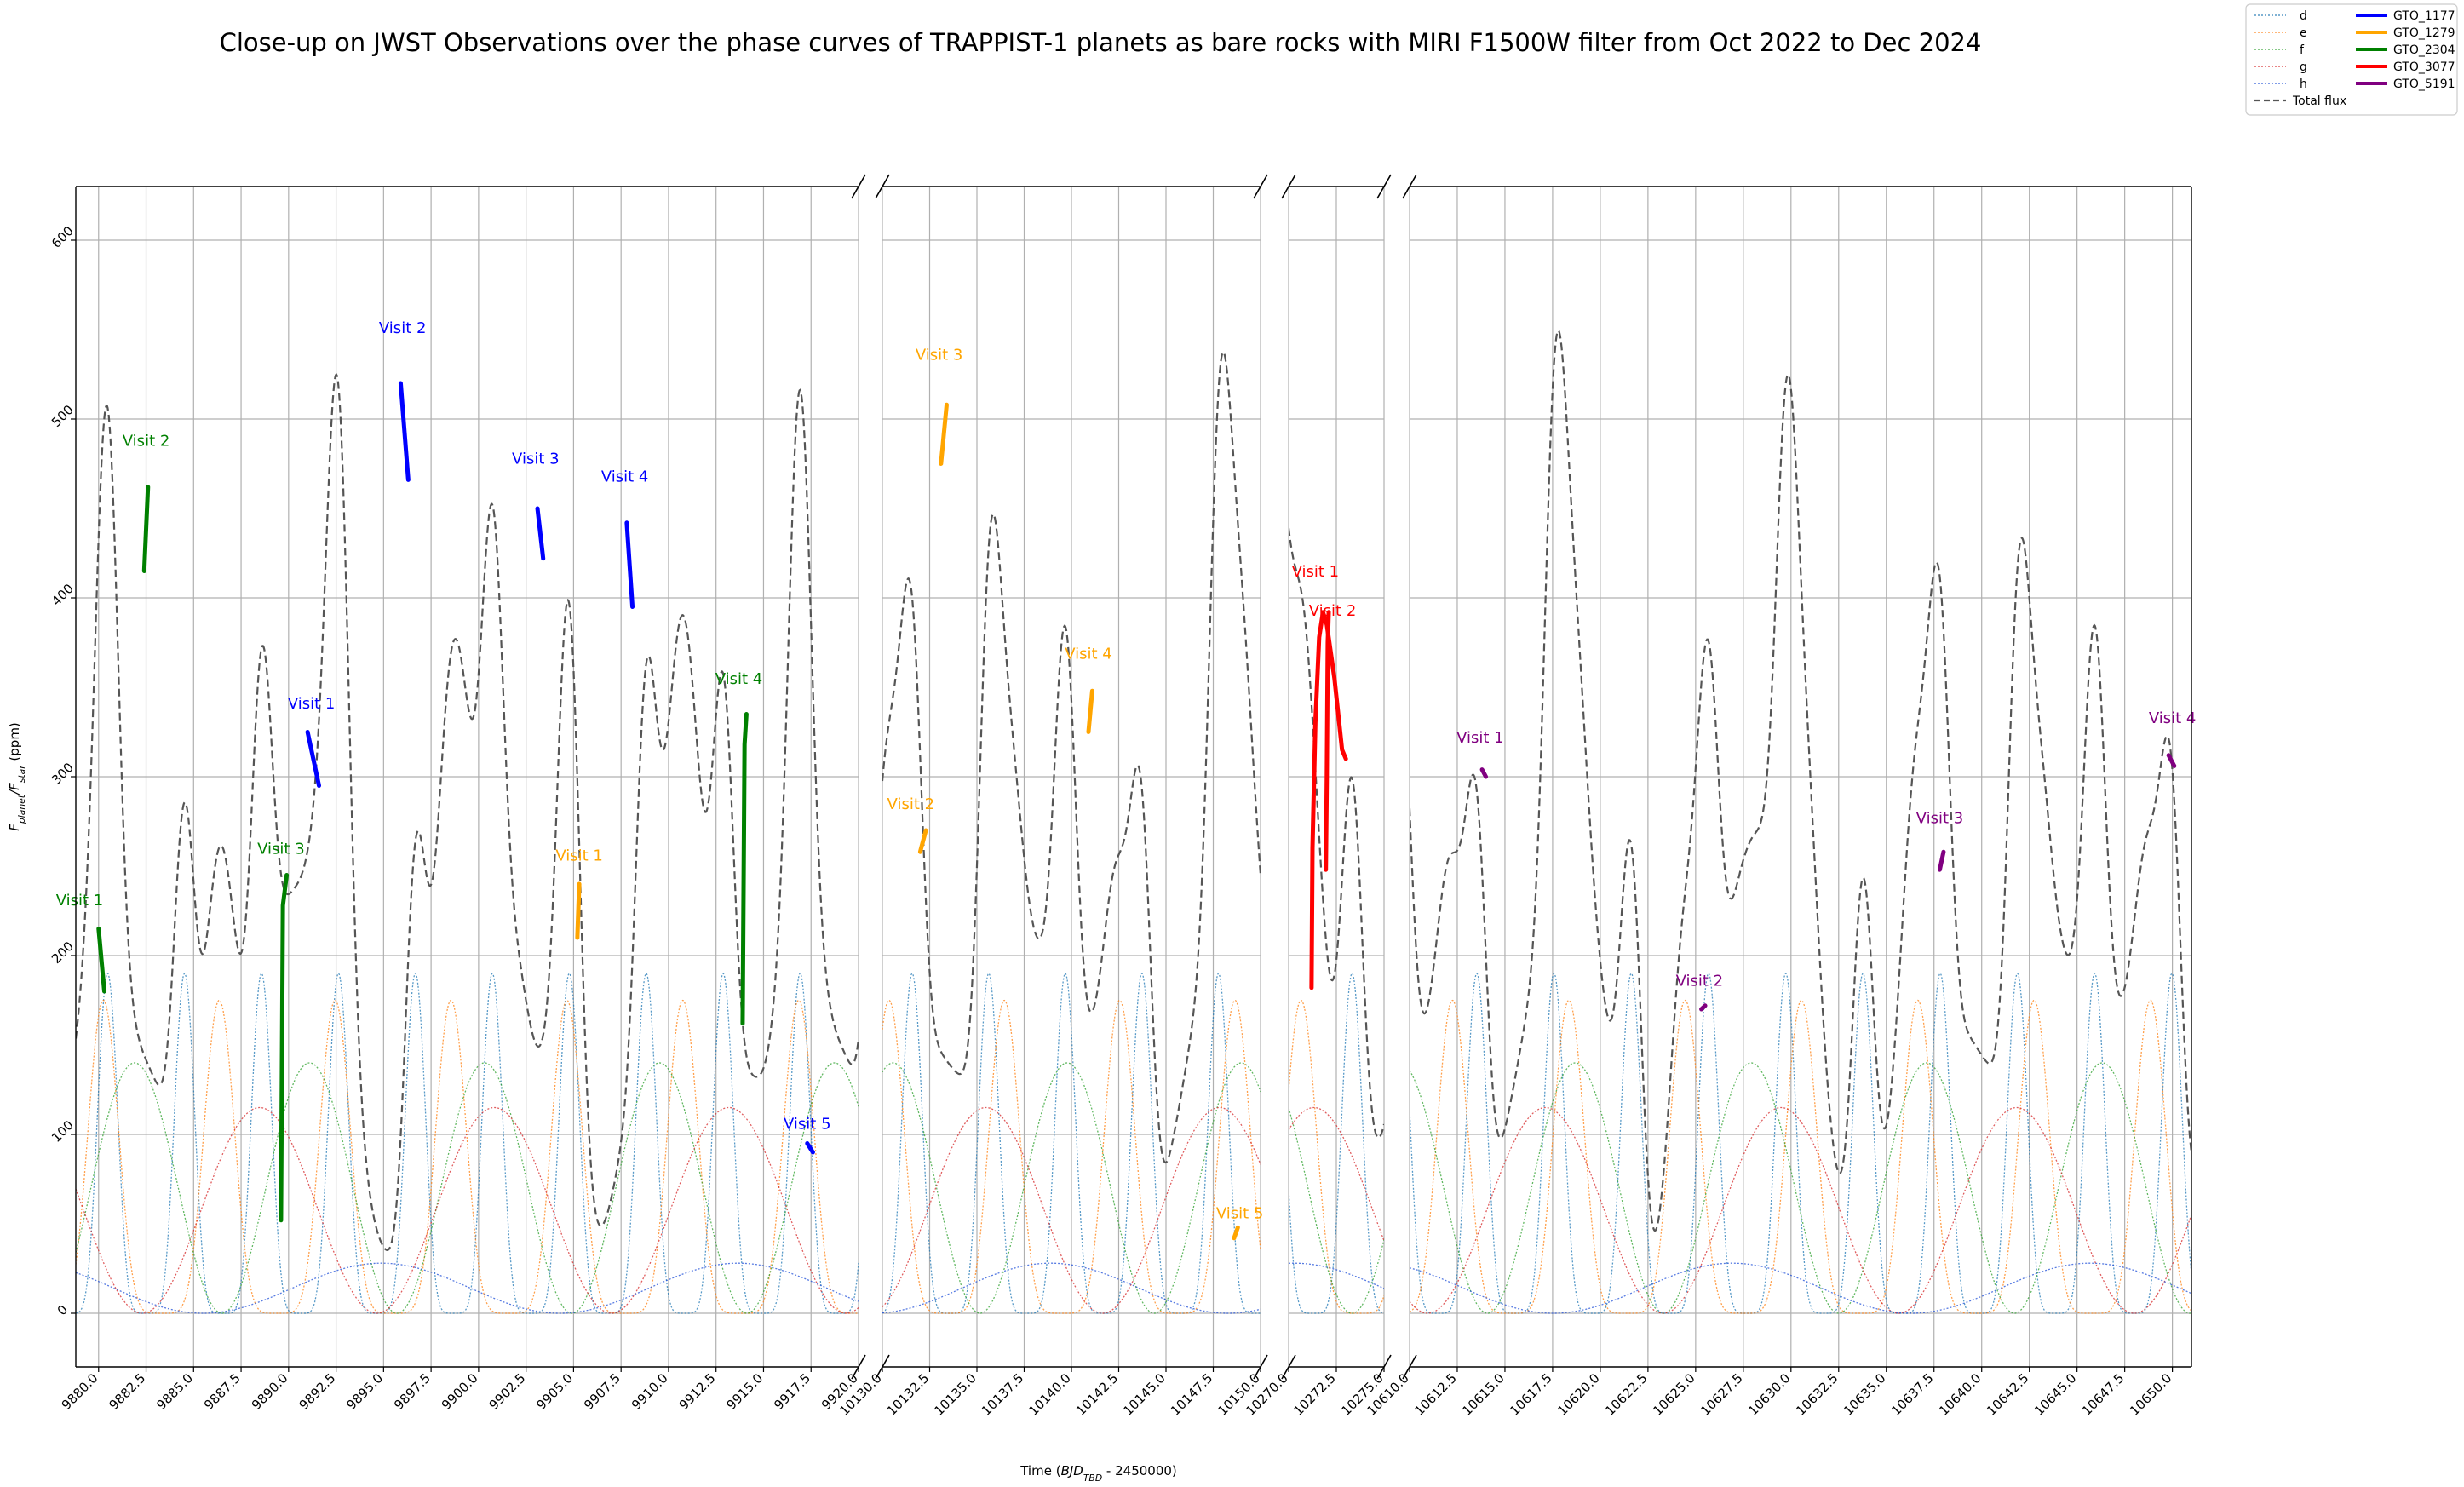  Describe the element at coordinates (2303, 84) in the screenshot. I see `legend-label-h: h` at that location.